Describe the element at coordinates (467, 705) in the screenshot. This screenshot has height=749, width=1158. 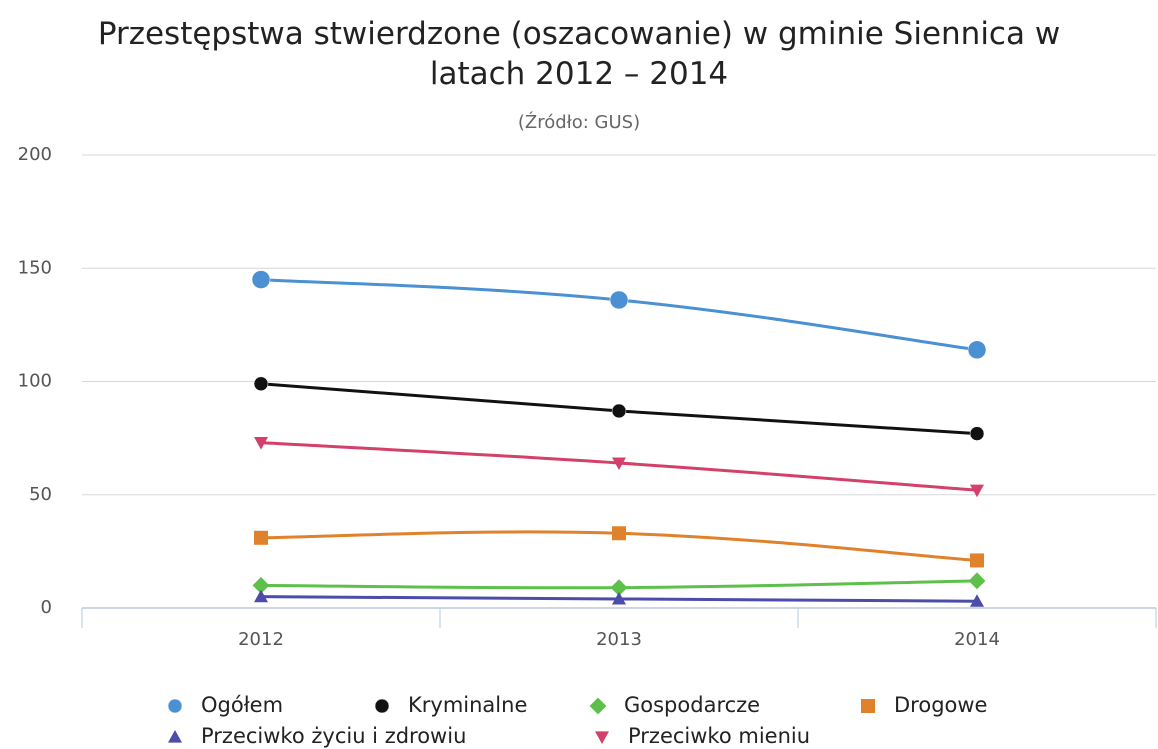
I see `legend-label: Kryminalne` at that location.